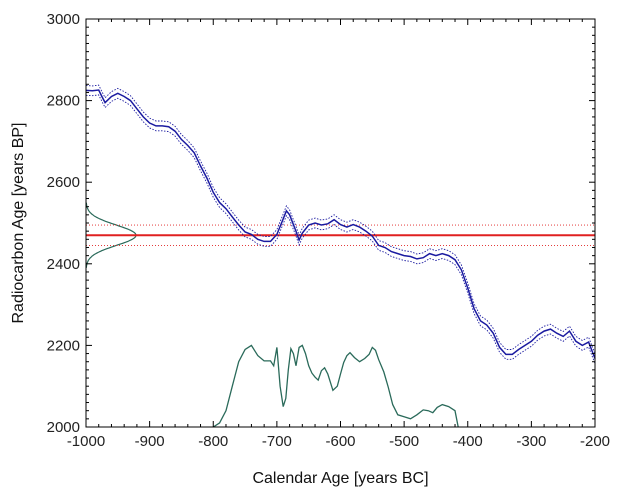  I want to click on calibrated-age-distribution, so click(335, 386).